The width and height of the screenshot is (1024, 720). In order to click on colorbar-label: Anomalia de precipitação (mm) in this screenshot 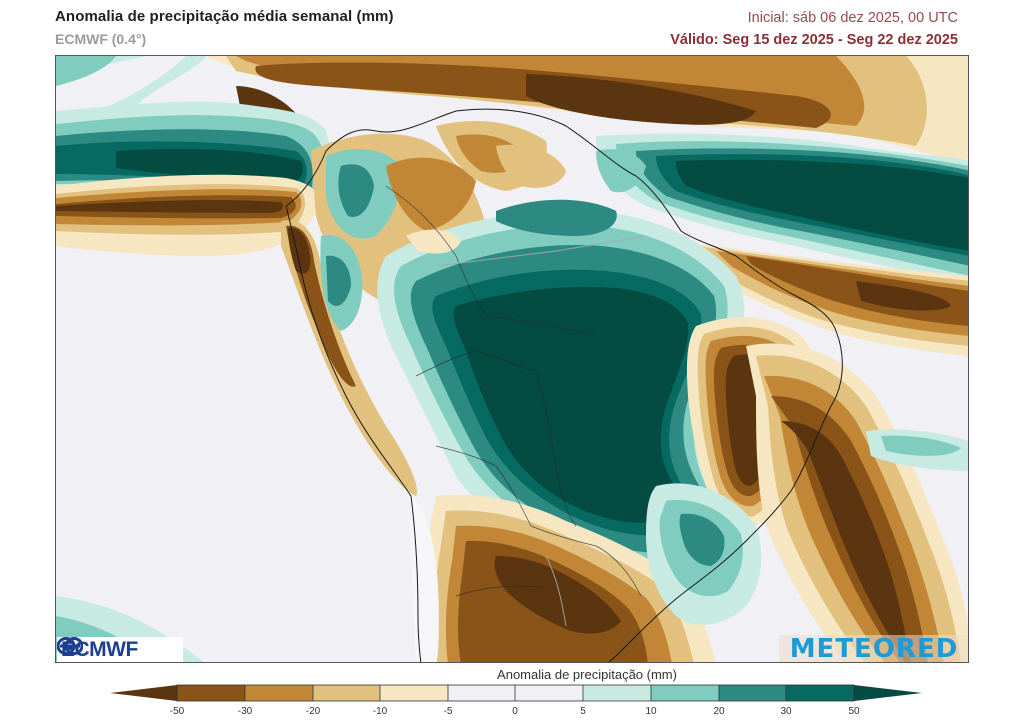, I will do `click(512, 674)`.